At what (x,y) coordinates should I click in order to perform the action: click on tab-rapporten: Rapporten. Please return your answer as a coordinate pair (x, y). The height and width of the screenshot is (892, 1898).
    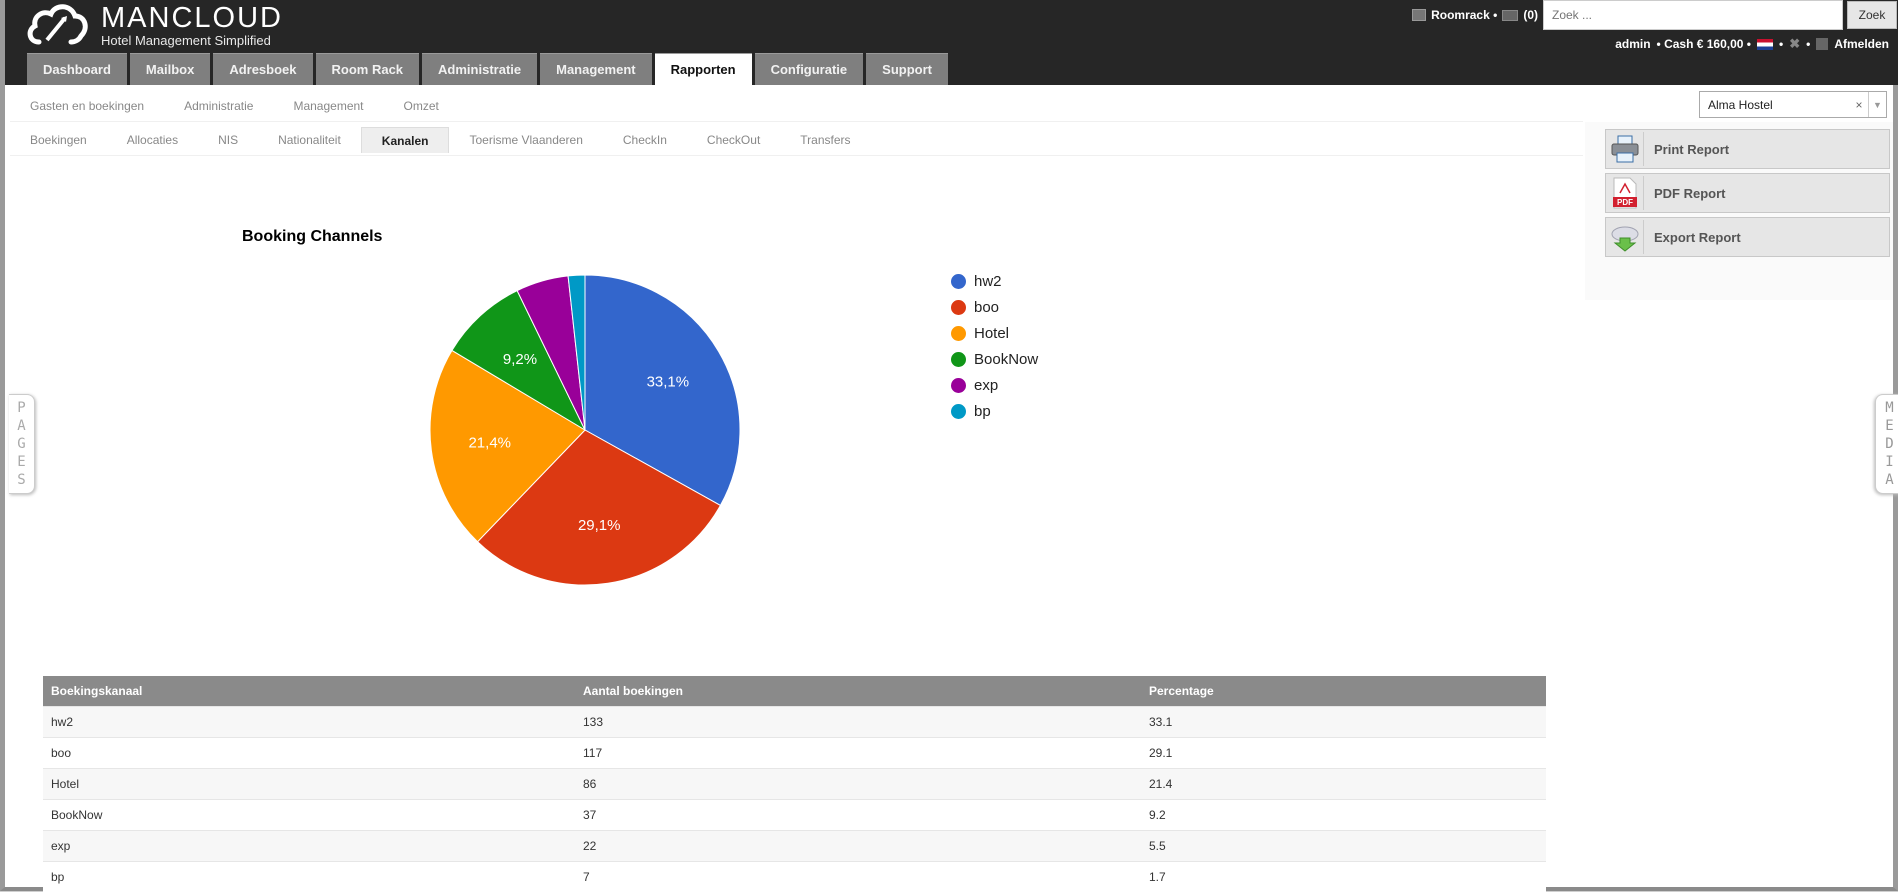
    Looking at the image, I should click on (703, 69).